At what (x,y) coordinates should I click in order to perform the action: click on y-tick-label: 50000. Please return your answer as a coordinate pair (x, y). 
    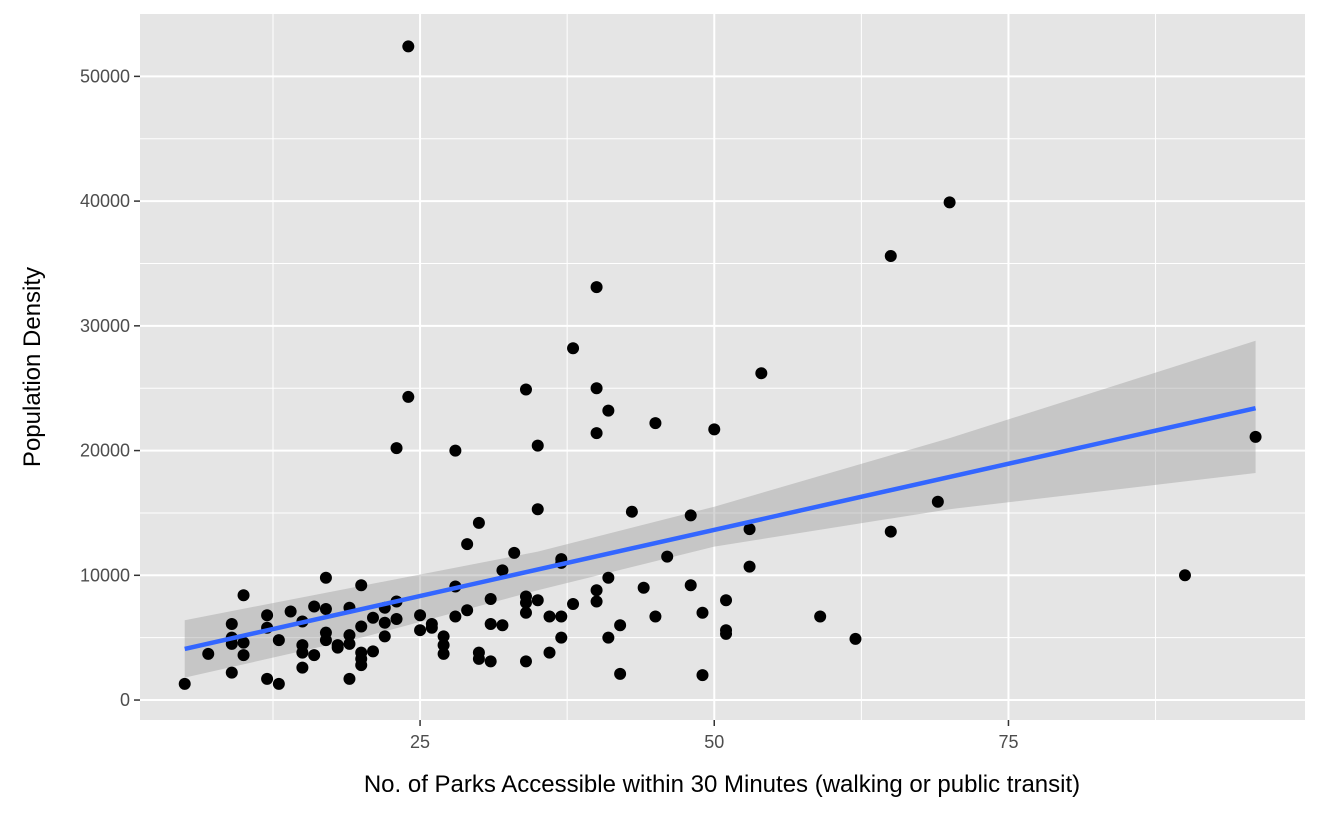
    Looking at the image, I should click on (105, 76).